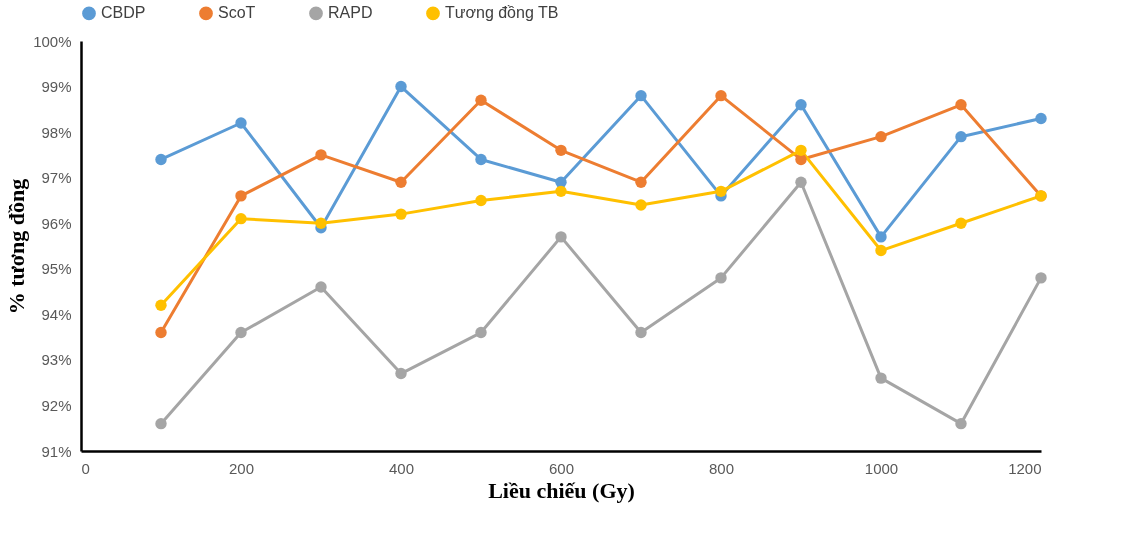 This screenshot has width=1135, height=534. What do you see at coordinates (56, 451) in the screenshot?
I see `y-tick-label: 91%` at bounding box center [56, 451].